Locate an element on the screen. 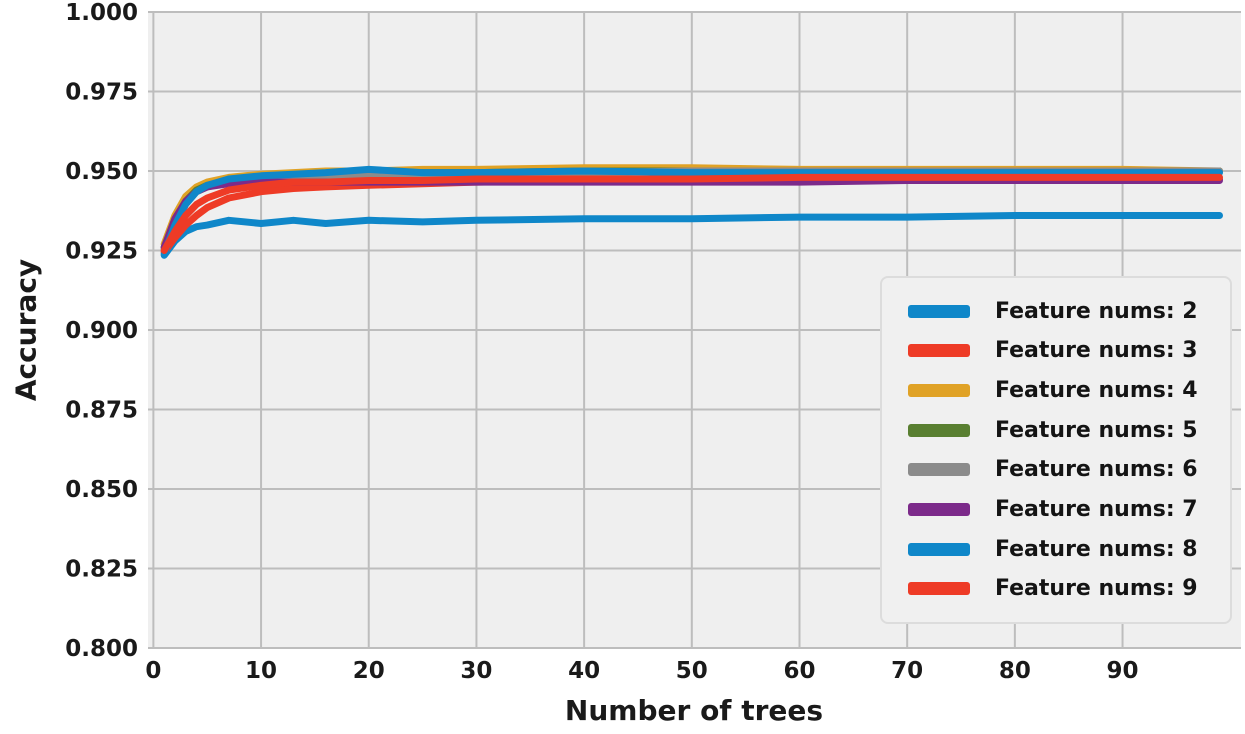  x-tick-label: 80 is located at coordinates (1015, 671).